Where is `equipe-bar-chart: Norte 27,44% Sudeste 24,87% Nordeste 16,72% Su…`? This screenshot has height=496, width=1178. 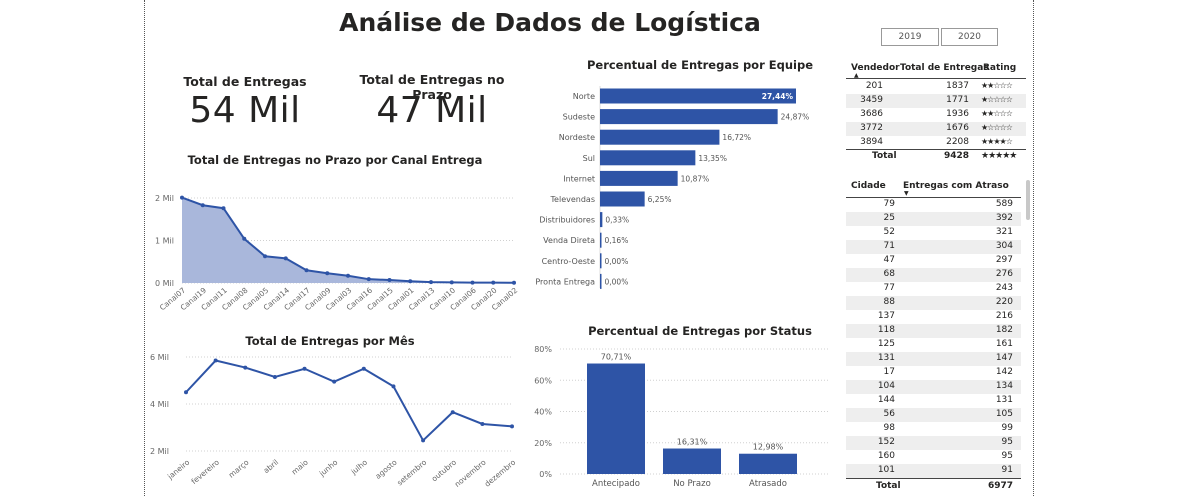
equipe-bar-chart: Norte 27,44% Sudeste 24,87% Nordeste 16,72% Su… is located at coordinates (685, 187).